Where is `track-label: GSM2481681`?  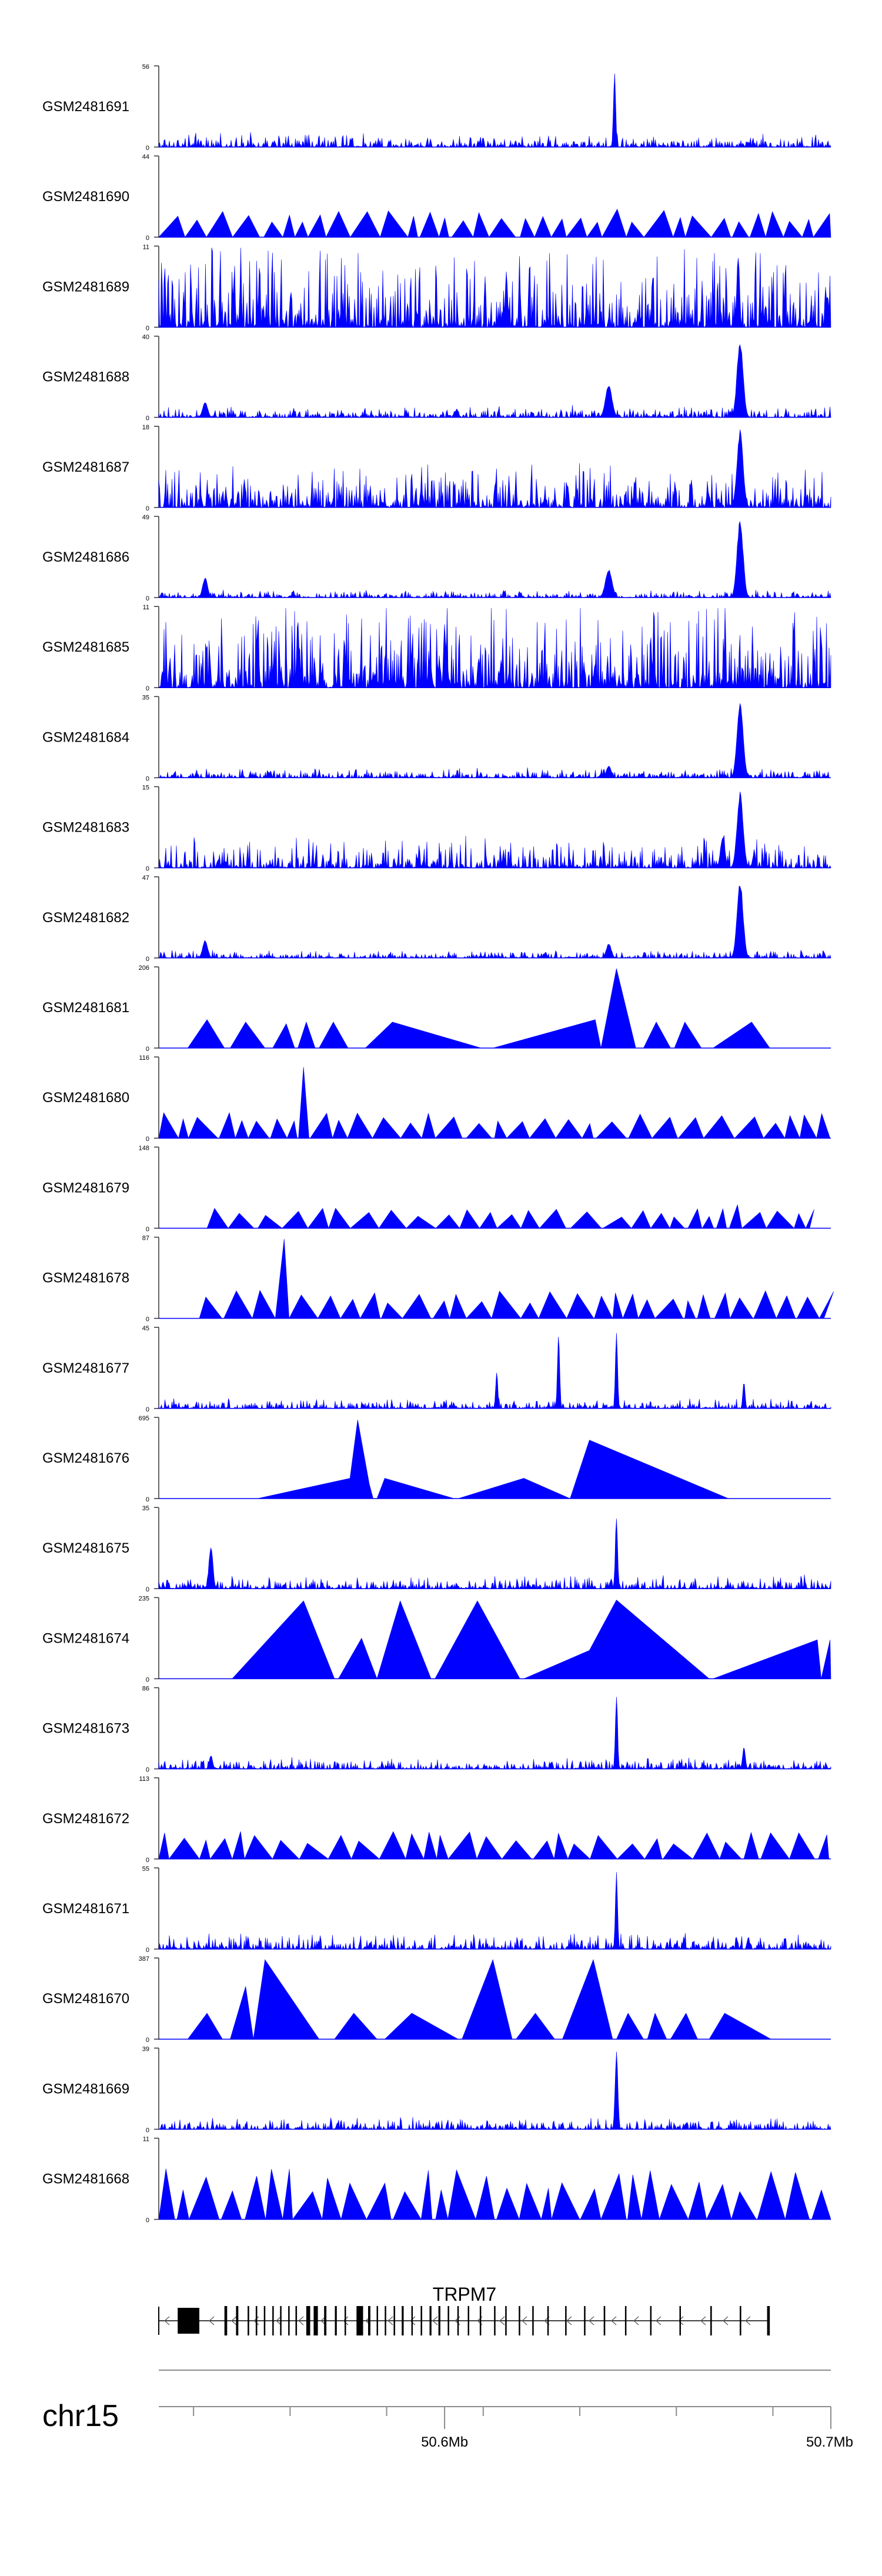
track-label: GSM2481681 is located at coordinates (85, 1008).